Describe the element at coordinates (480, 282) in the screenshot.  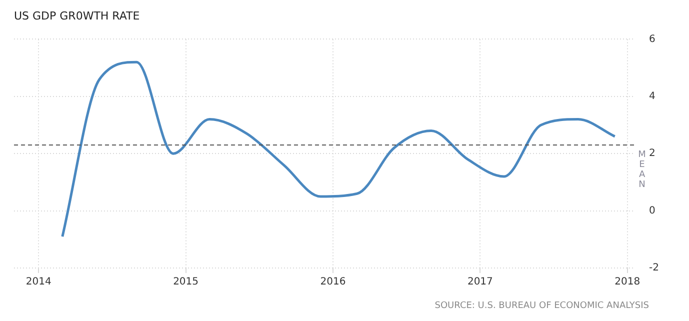
I see `x-tick-label: 2017` at that location.